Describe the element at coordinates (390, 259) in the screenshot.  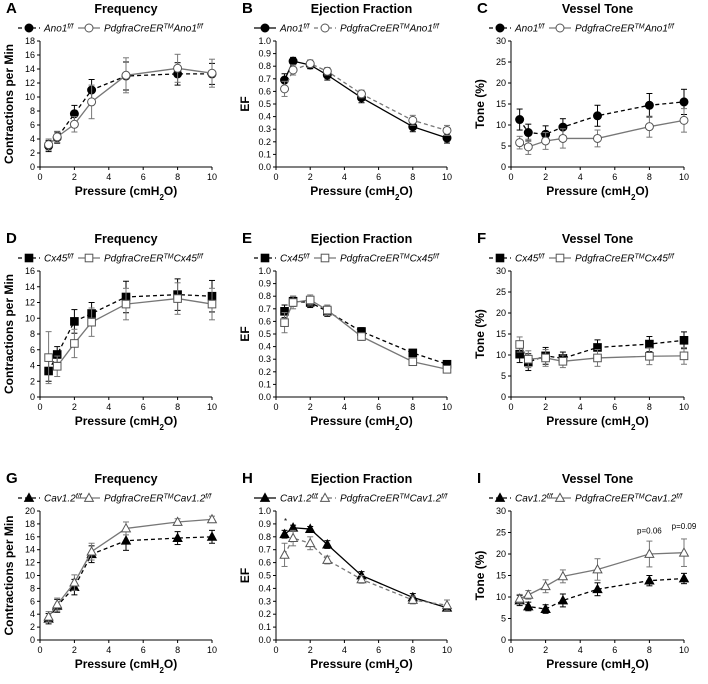
I see `legend-label: PdgfraCreERTMCx45f/f` at that location.